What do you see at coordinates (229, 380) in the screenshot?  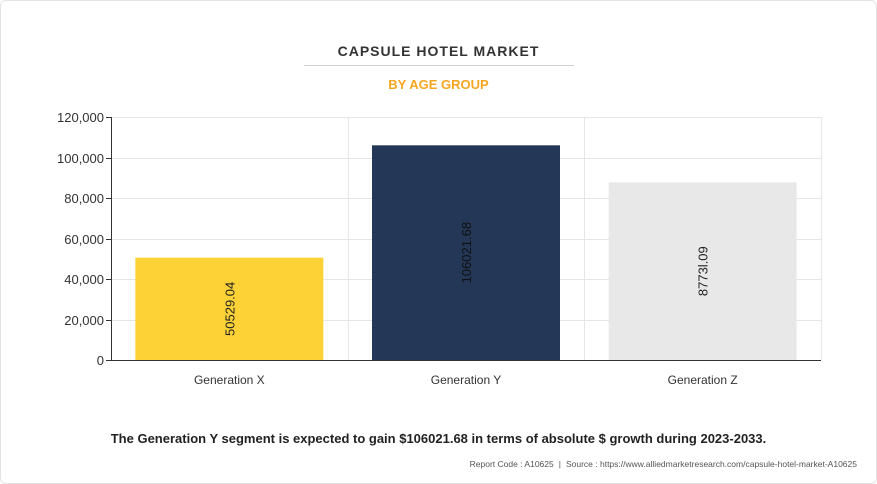 I see `x-tick-label: Generation X` at bounding box center [229, 380].